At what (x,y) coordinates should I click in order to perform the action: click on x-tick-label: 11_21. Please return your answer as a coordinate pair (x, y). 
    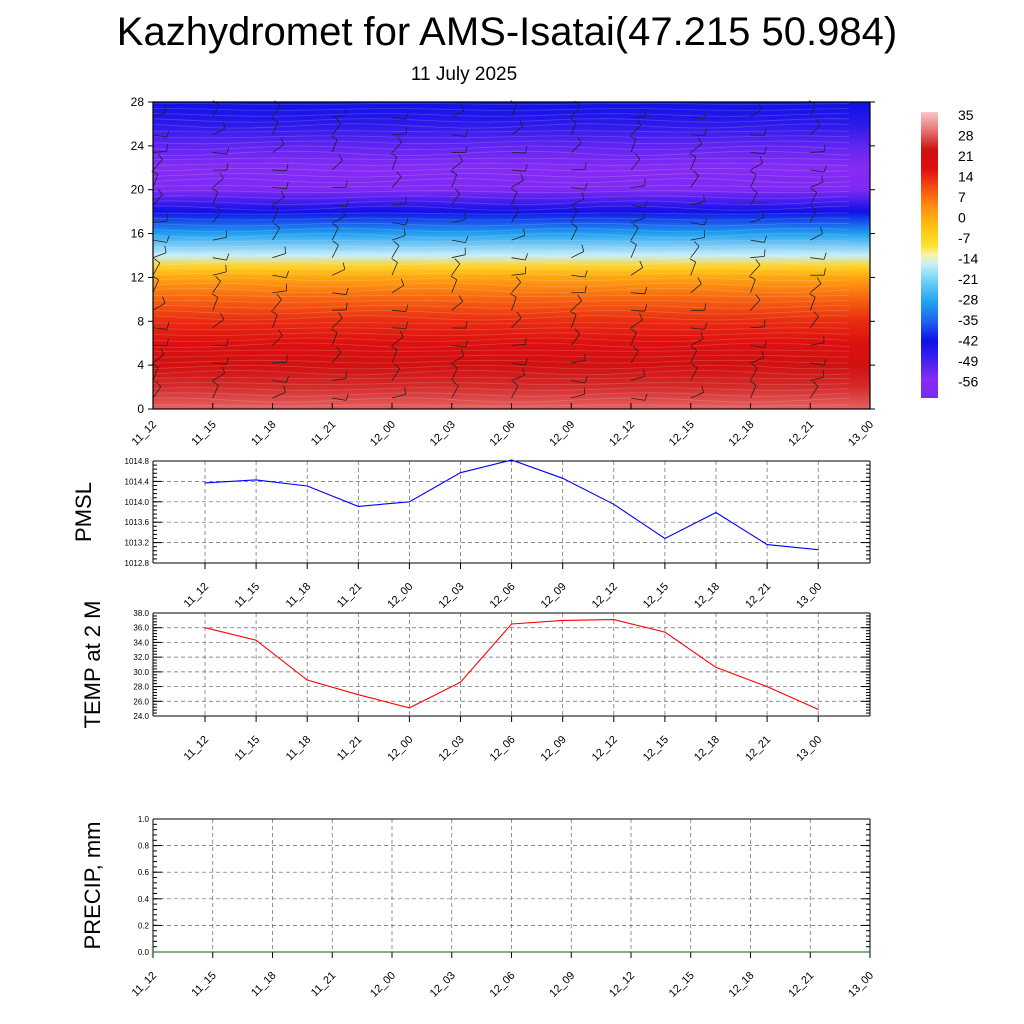
    Looking at the image, I should click on (324, 434).